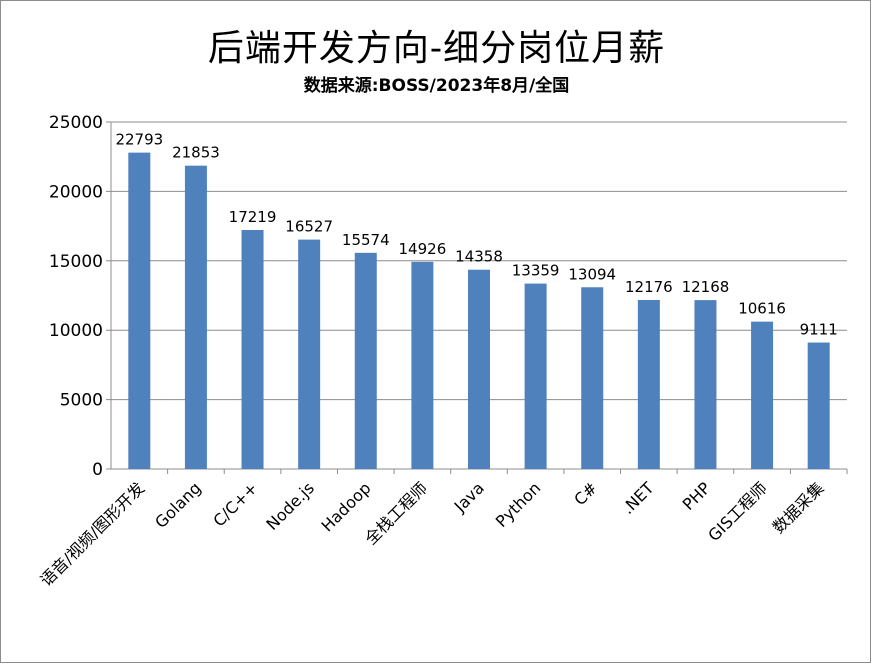 This screenshot has height=664, width=871. I want to click on data-label: 13359, so click(536, 271).